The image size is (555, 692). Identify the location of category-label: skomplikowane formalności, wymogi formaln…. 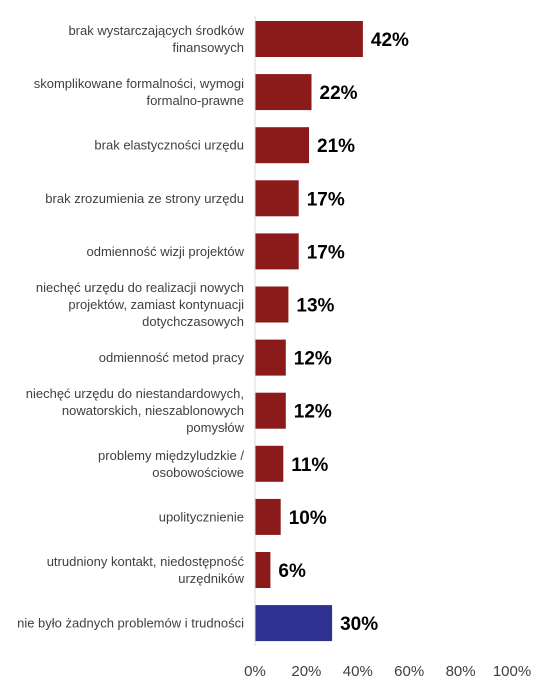
(139, 92).